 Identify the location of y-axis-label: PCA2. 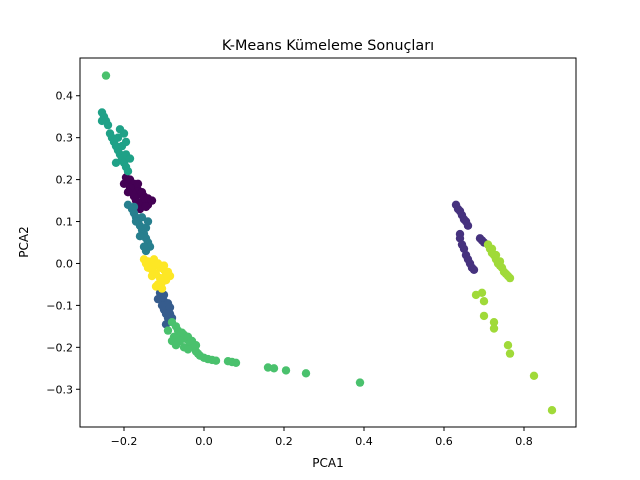
(24, 241).